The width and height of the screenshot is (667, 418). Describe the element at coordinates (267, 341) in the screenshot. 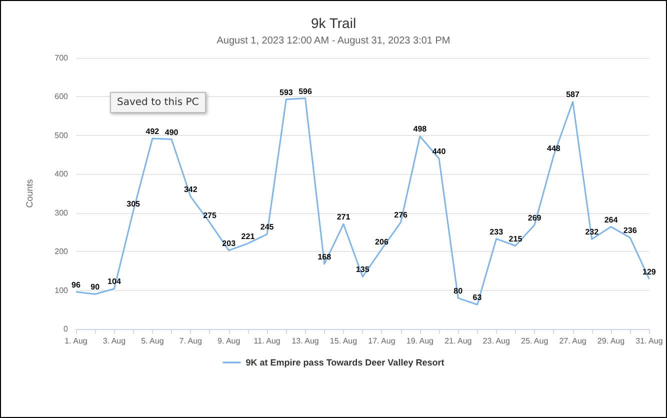

I see `x-tick-label: 11. Aug` at that location.